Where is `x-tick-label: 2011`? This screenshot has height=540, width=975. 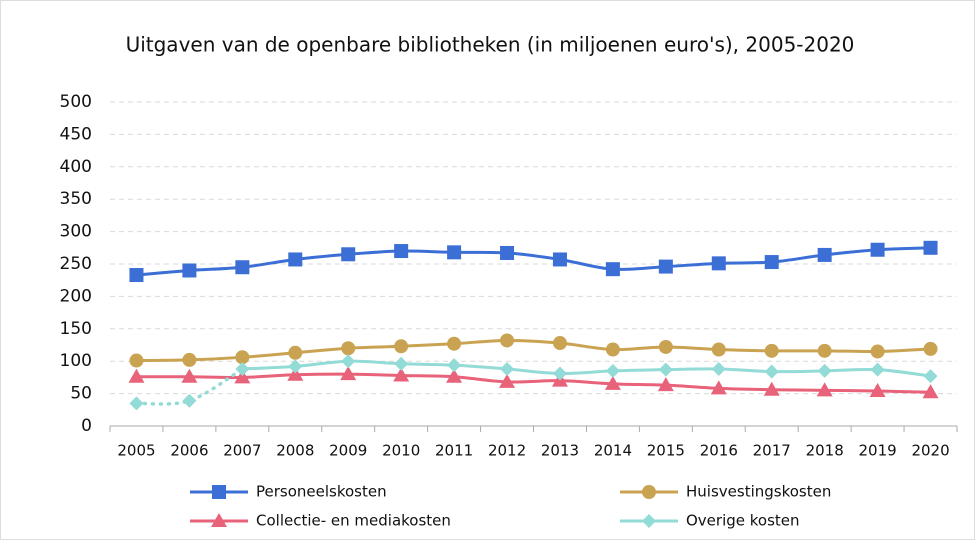 x-tick-label: 2011 is located at coordinates (454, 451).